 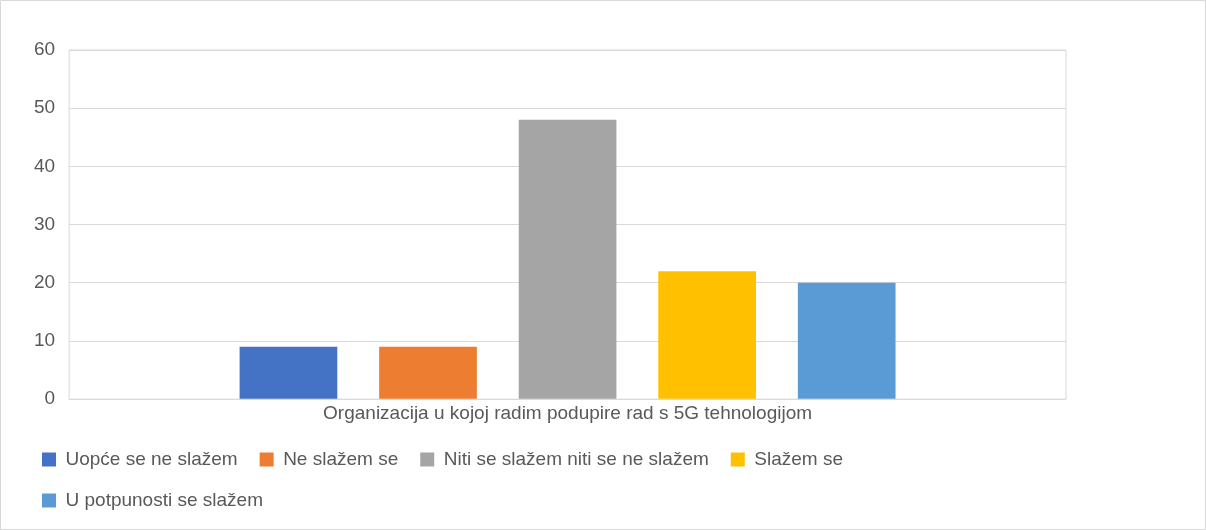 What do you see at coordinates (44, 49) in the screenshot?
I see `y-tick-label: 60` at bounding box center [44, 49].